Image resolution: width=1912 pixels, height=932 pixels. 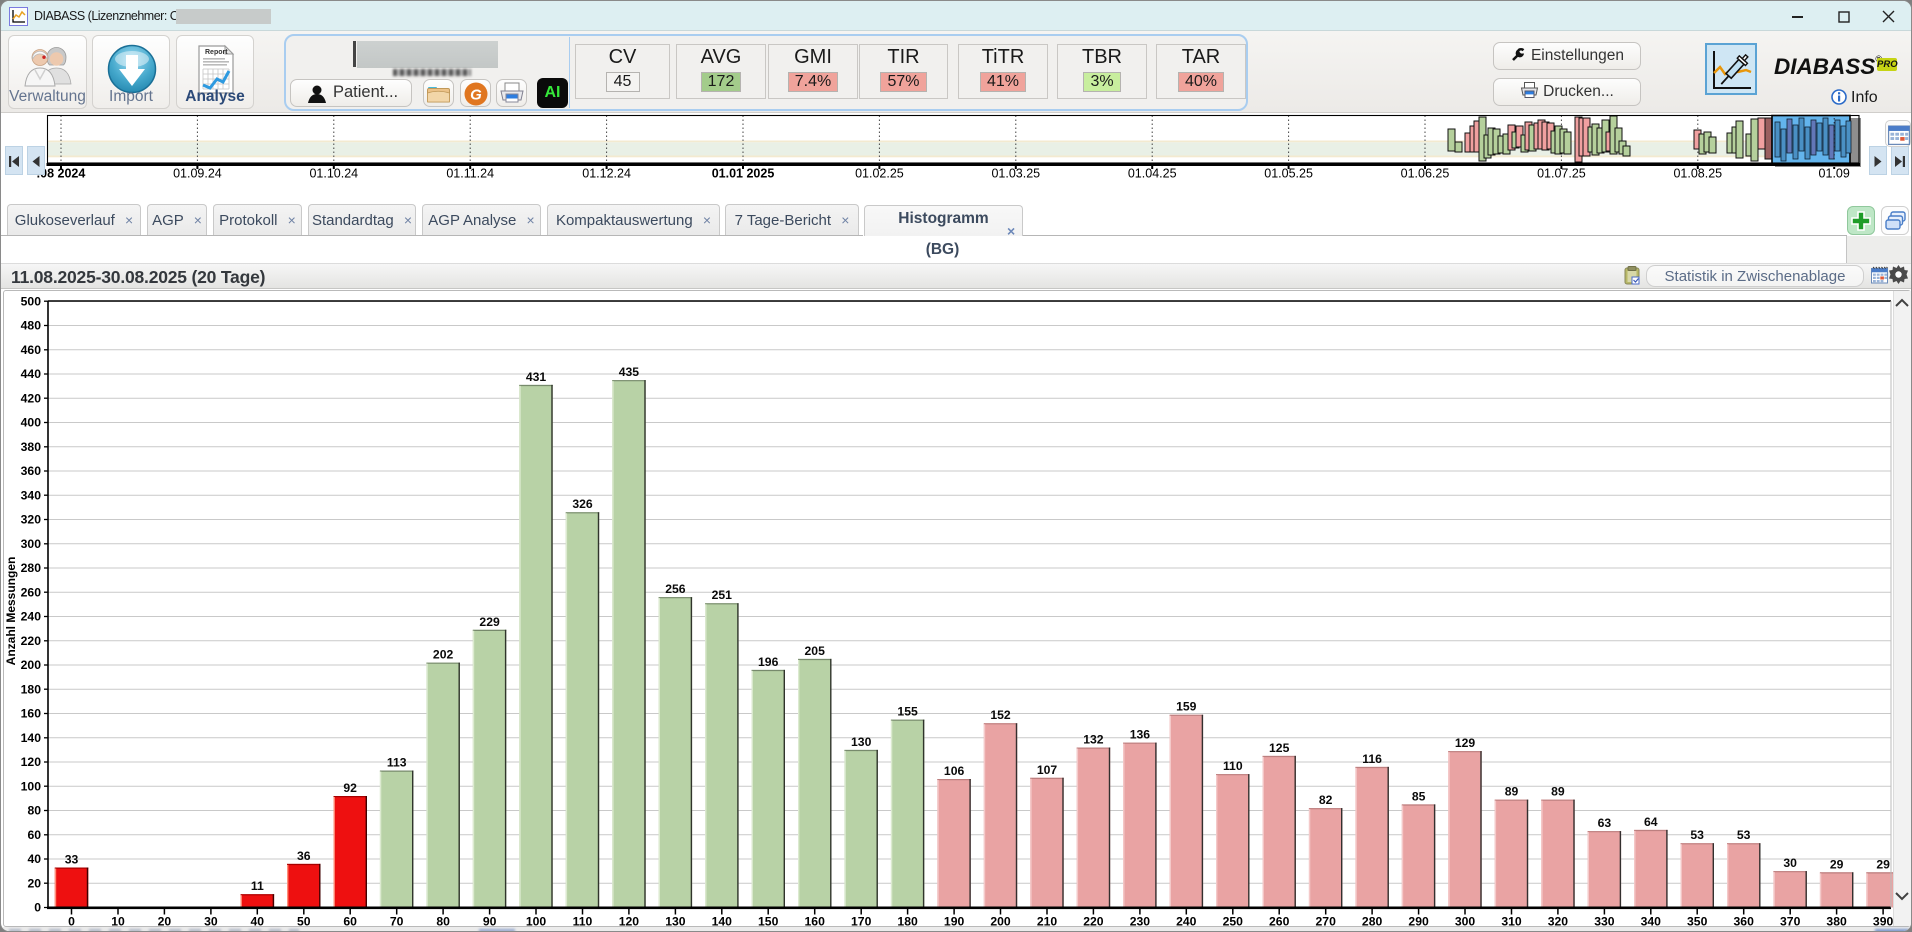 What do you see at coordinates (31, 374) in the screenshot?
I see `svg-text: 440` at bounding box center [31, 374].